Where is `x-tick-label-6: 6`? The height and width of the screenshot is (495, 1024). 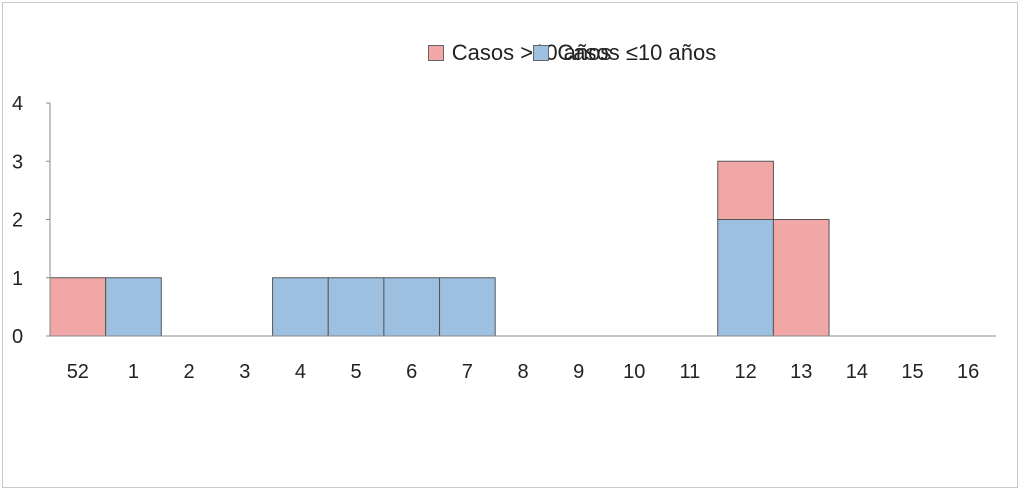 x-tick-label-6: 6 is located at coordinates (411, 372).